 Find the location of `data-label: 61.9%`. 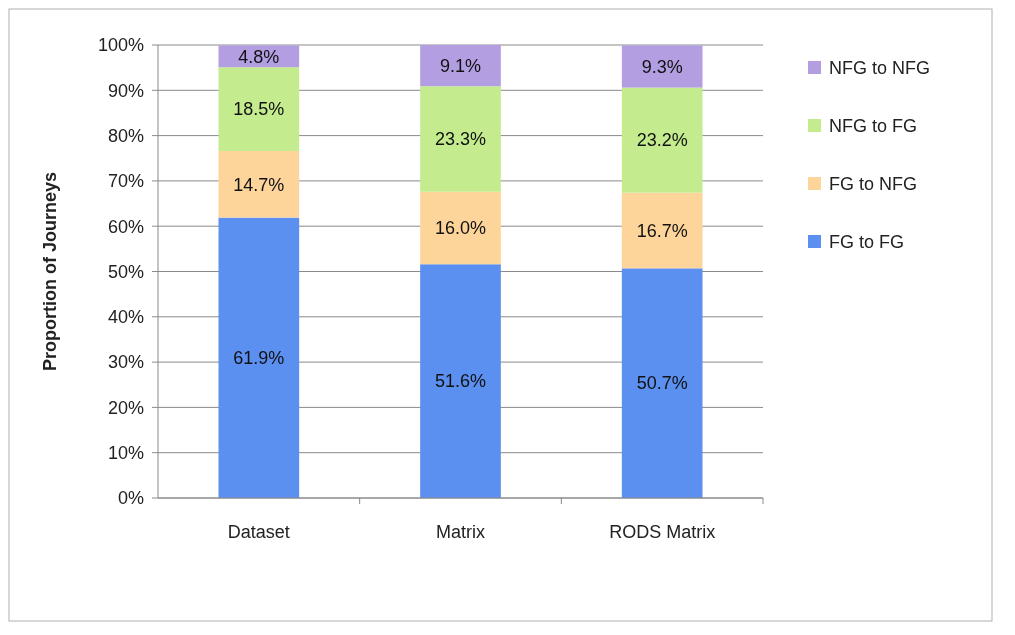

data-label: 61.9% is located at coordinates (259, 358).